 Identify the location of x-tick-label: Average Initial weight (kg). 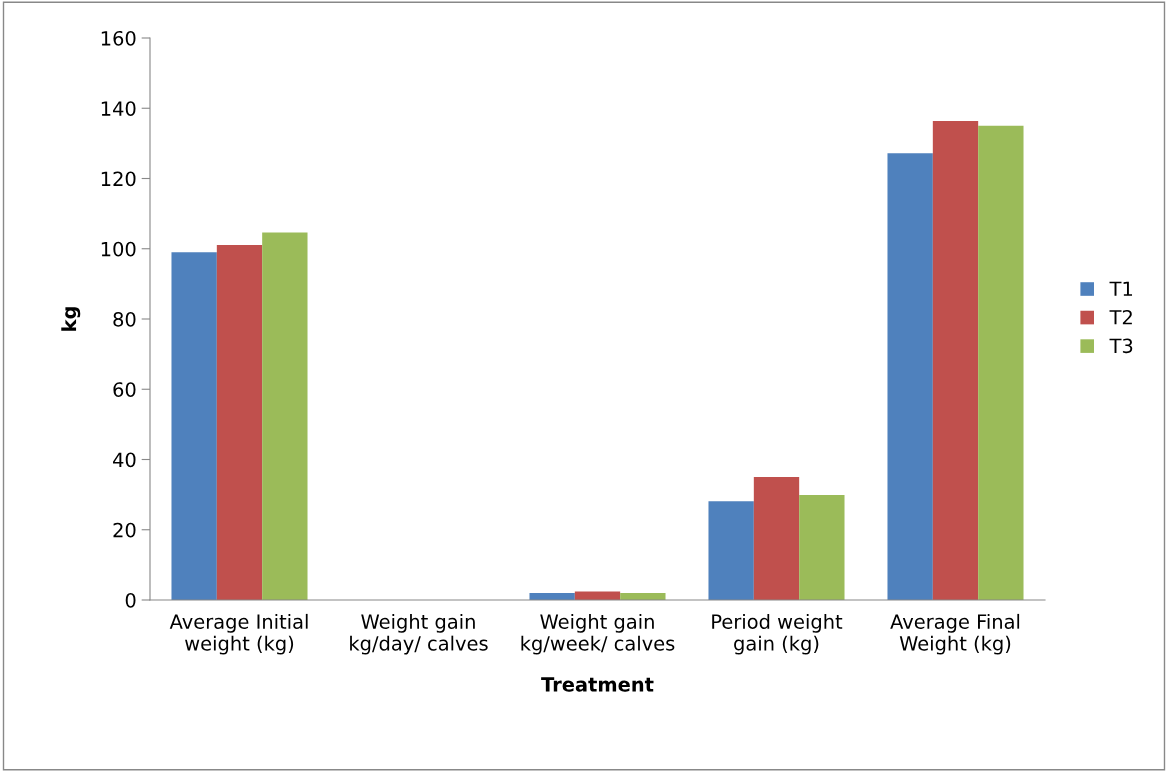
(238, 634).